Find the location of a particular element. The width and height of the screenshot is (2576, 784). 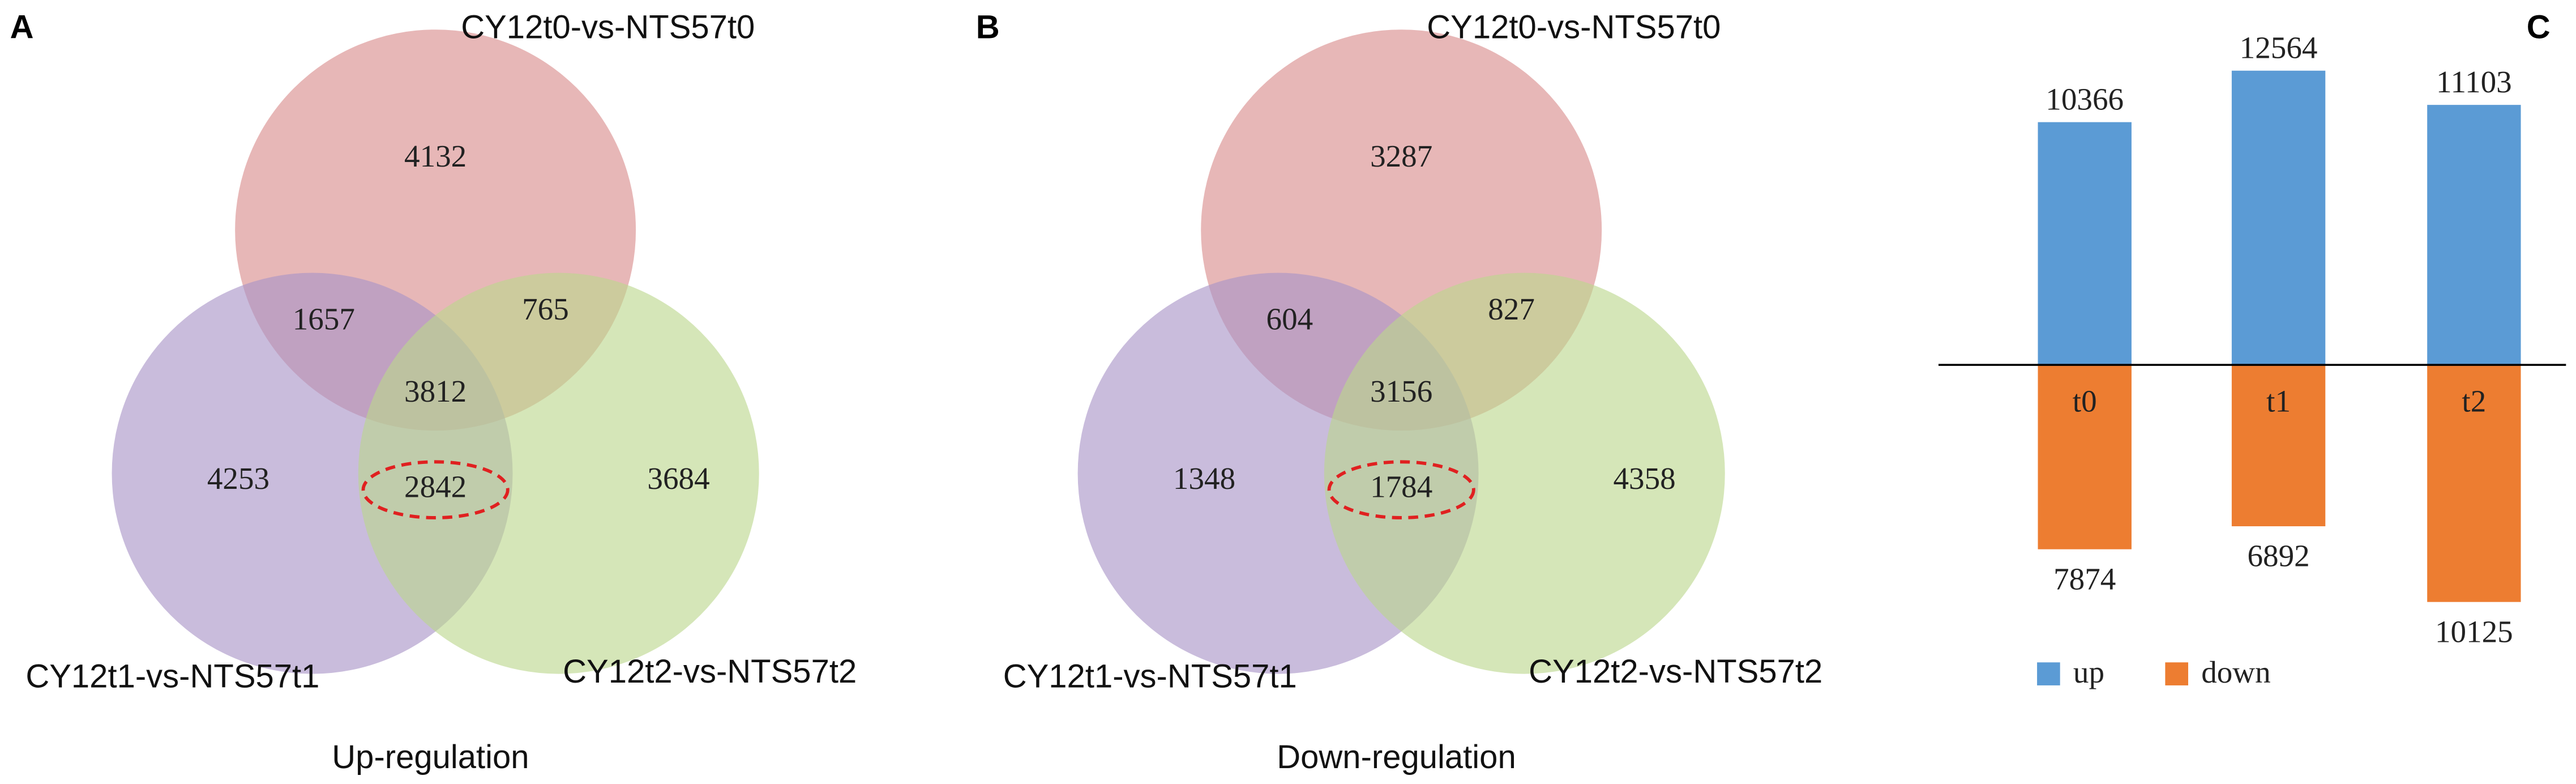

region-count: 4358 is located at coordinates (1645, 479).